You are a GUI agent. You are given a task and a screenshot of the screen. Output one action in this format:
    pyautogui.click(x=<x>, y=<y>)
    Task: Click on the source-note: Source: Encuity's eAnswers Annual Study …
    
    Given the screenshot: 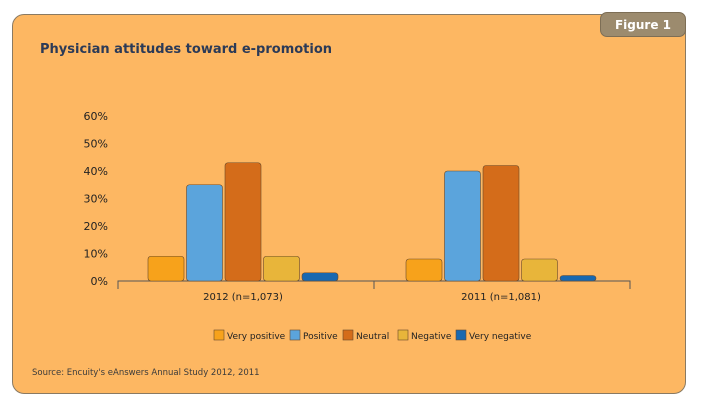 What is the action you would take?
    pyautogui.click(x=146, y=373)
    